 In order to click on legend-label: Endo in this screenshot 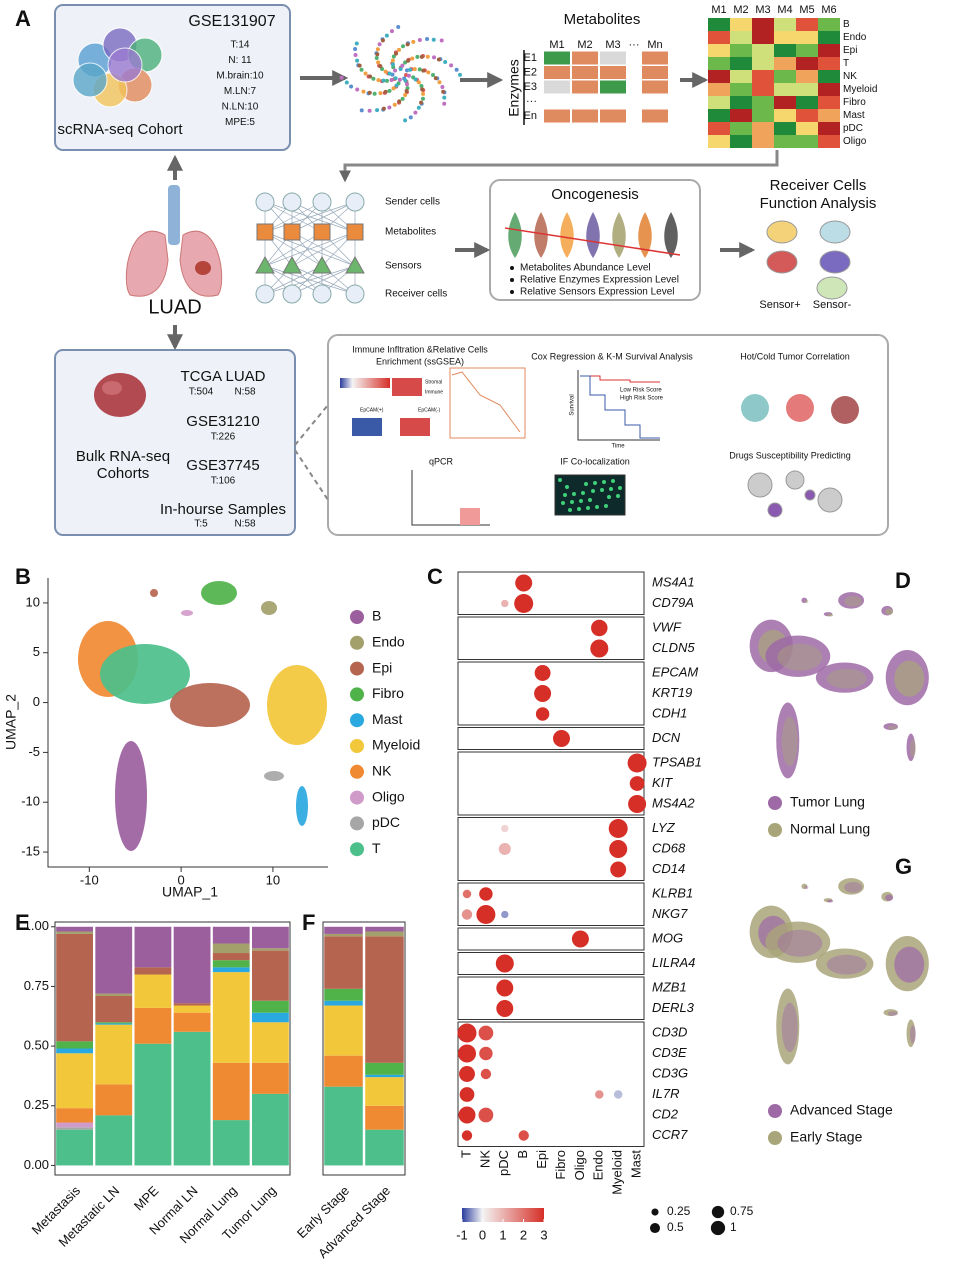, I will do `click(388, 642)`.